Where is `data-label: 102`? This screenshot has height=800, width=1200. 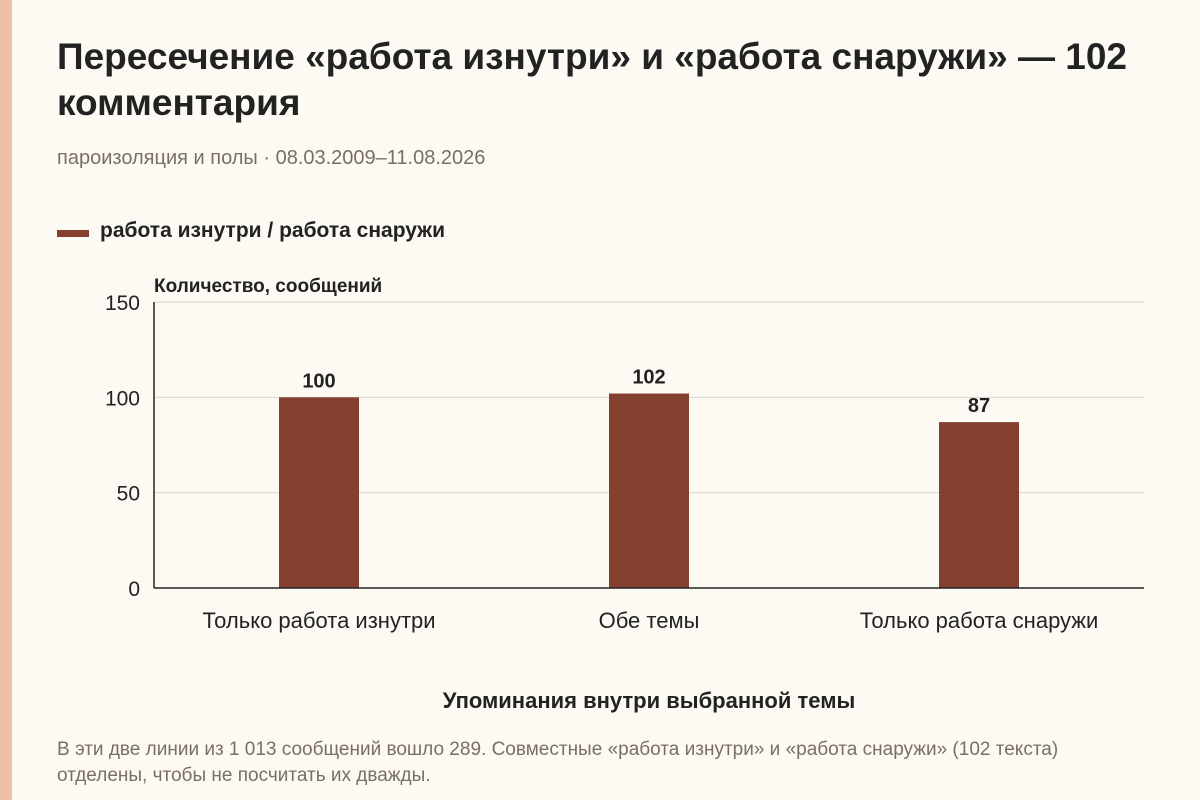 data-label: 102 is located at coordinates (648, 378).